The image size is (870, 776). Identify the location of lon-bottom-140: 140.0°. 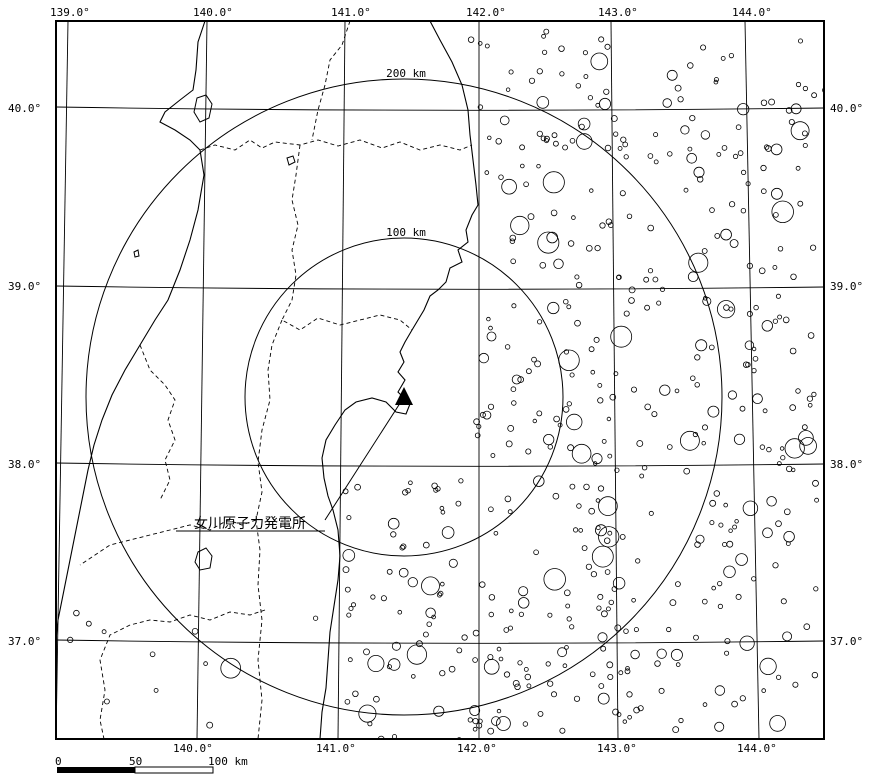
(193, 748).